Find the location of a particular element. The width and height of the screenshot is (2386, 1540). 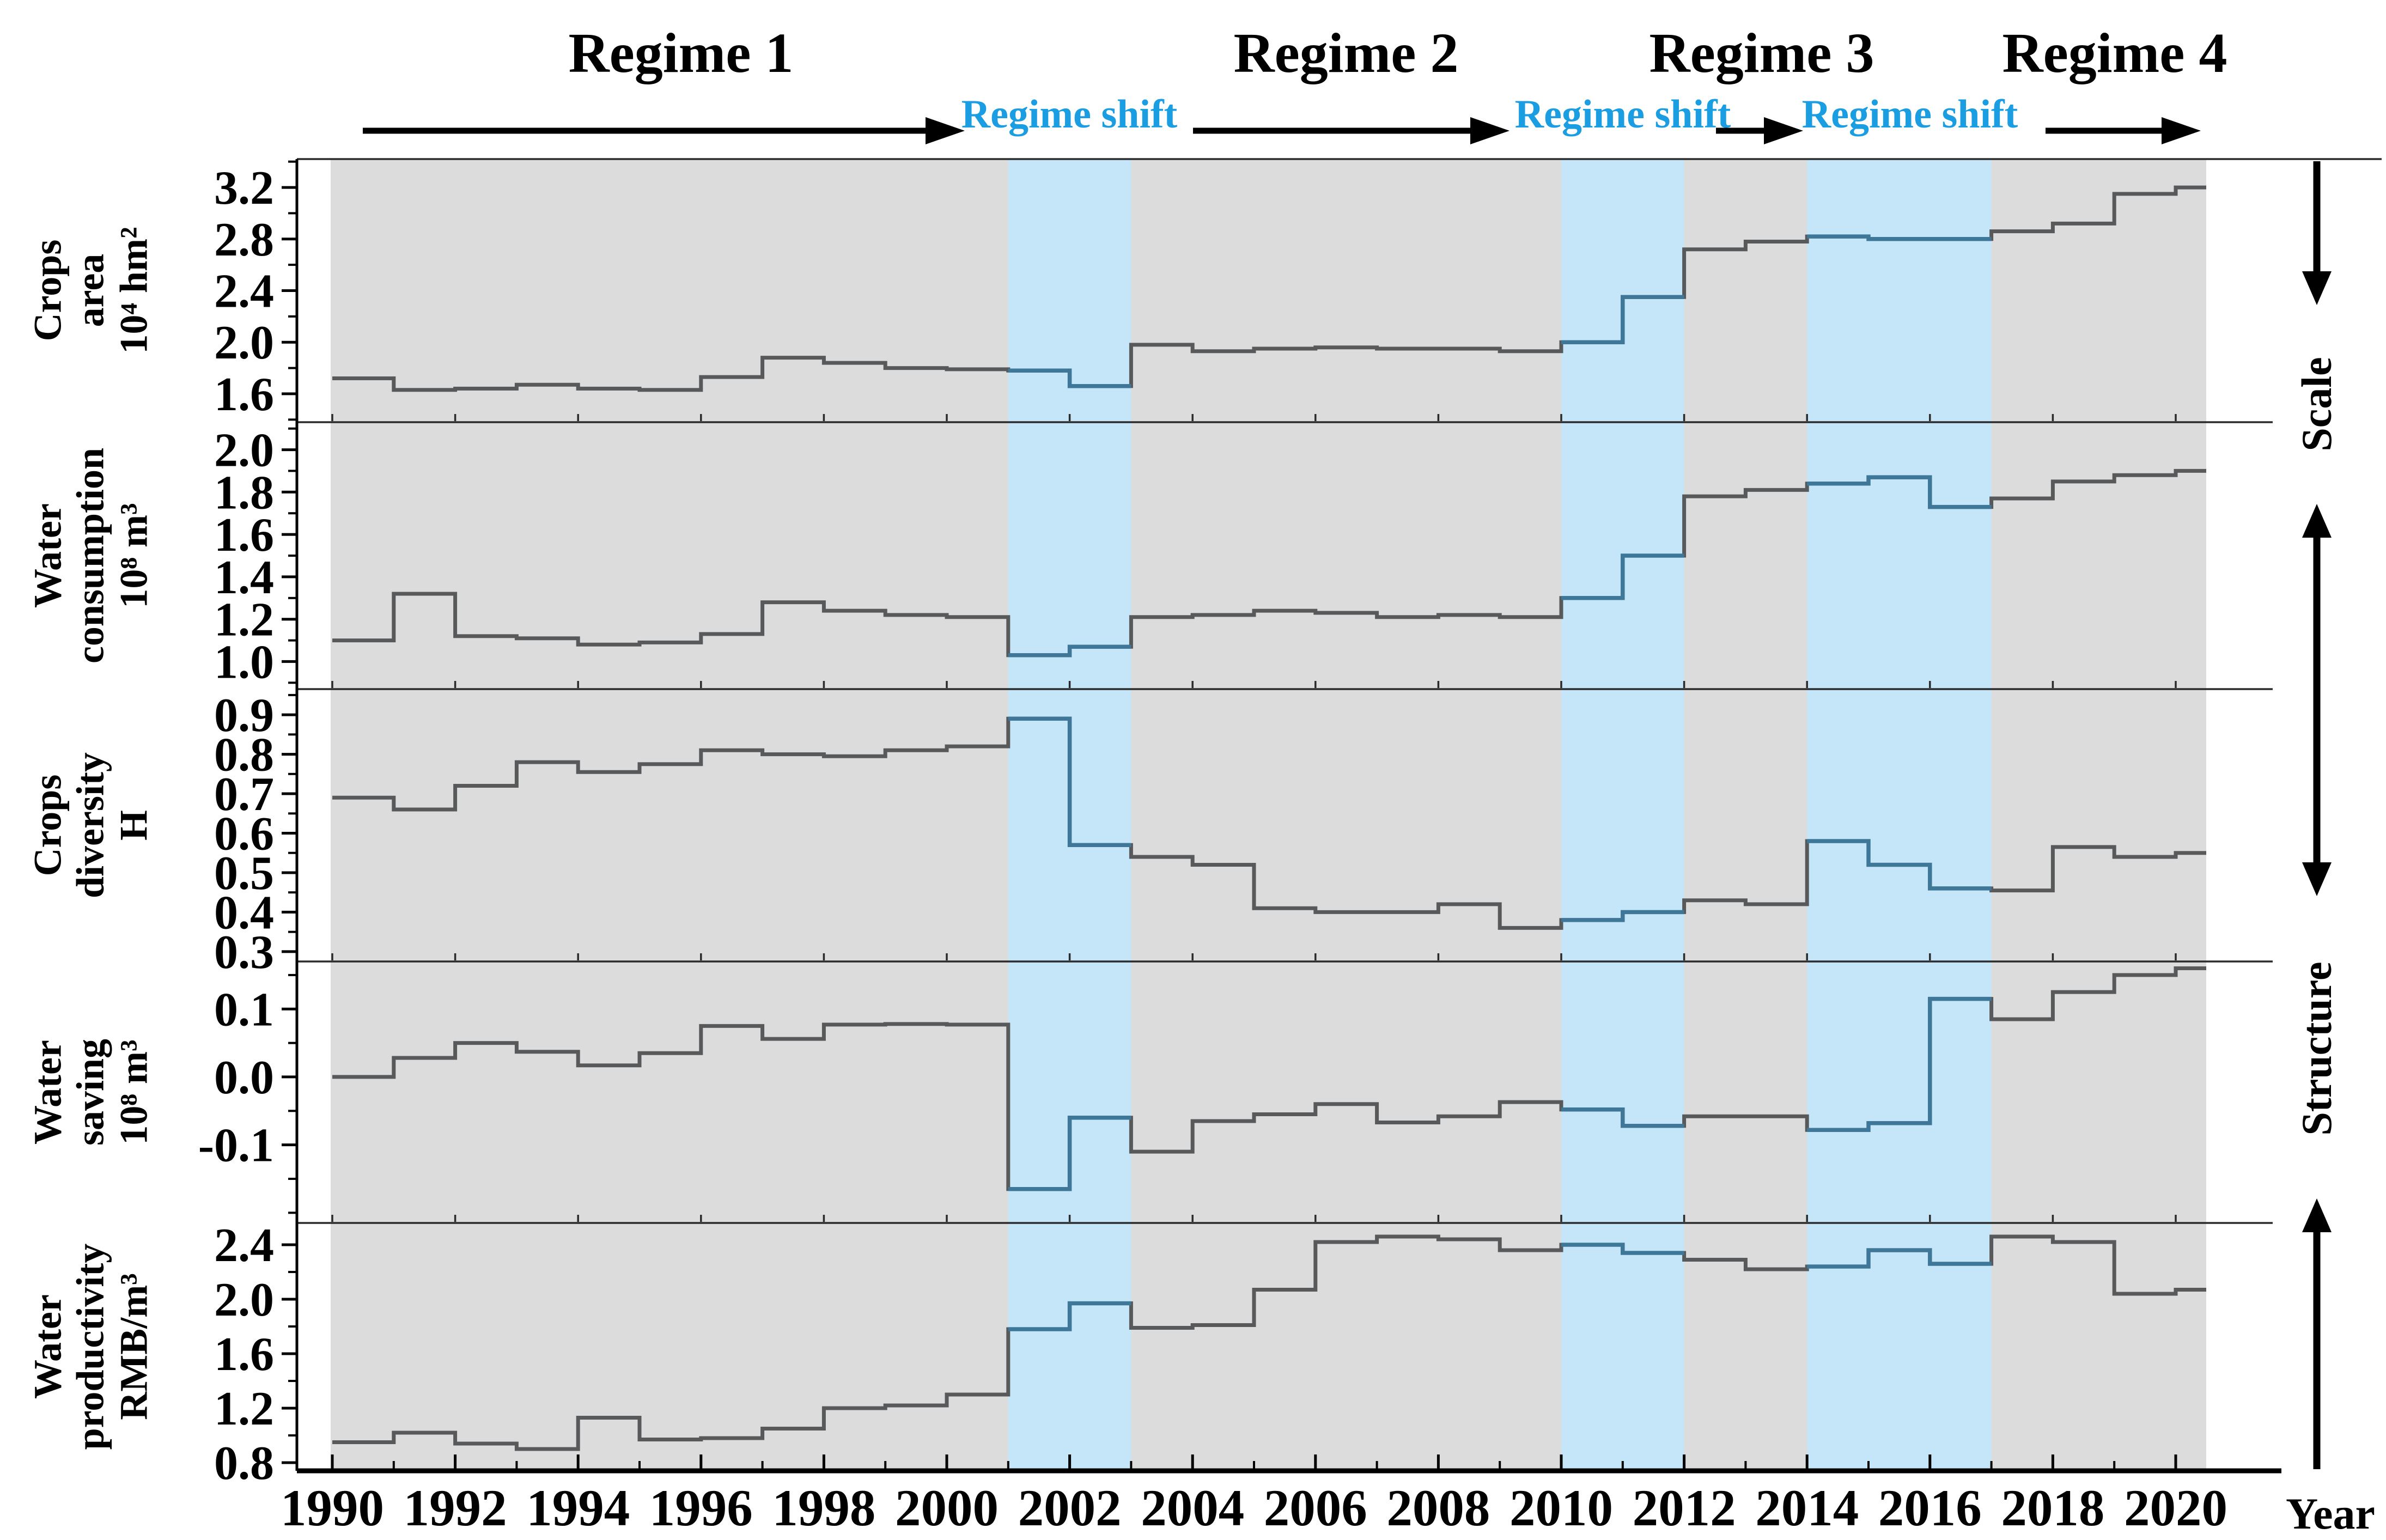

regime-shift-label-2: Regime shift is located at coordinates (1622, 114).